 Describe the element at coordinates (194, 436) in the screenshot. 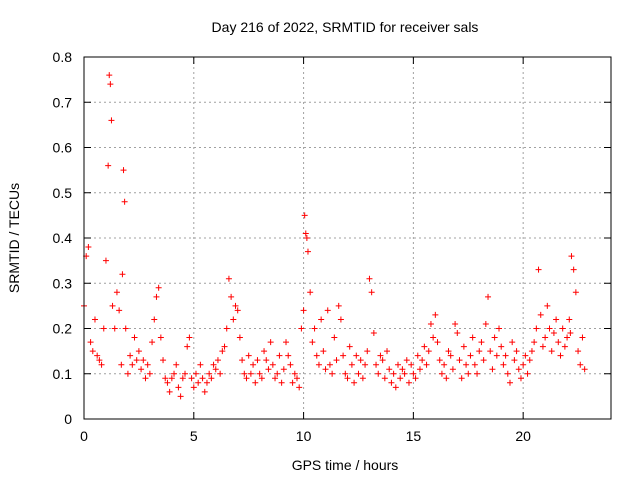

I see `x-tick-label: 5` at that location.